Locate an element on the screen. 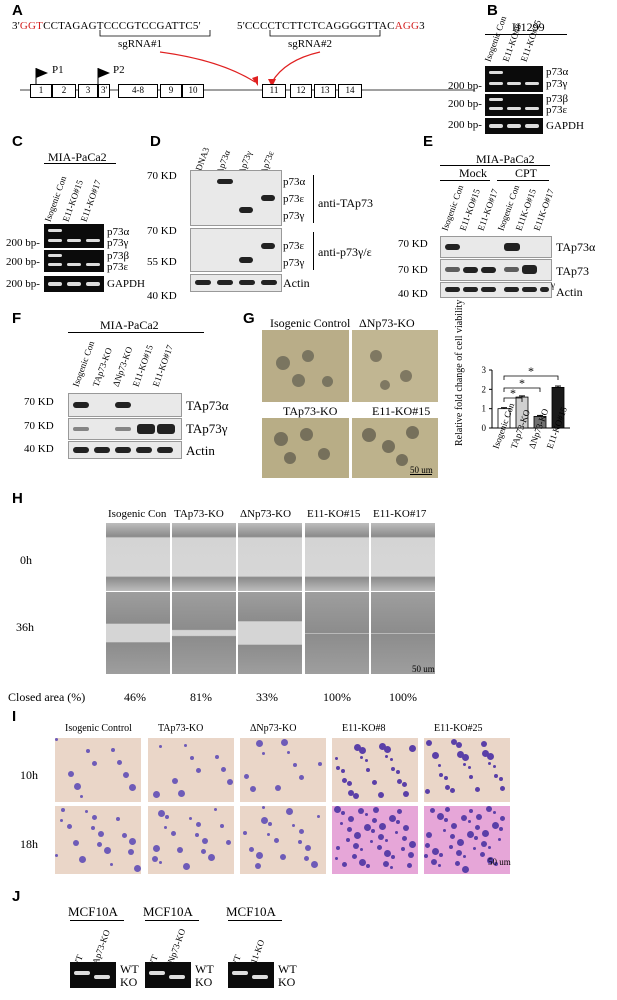 This screenshot has width=617, height=1000. panel-i-col-label-5: E11-KO#25 is located at coordinates (458, 728).